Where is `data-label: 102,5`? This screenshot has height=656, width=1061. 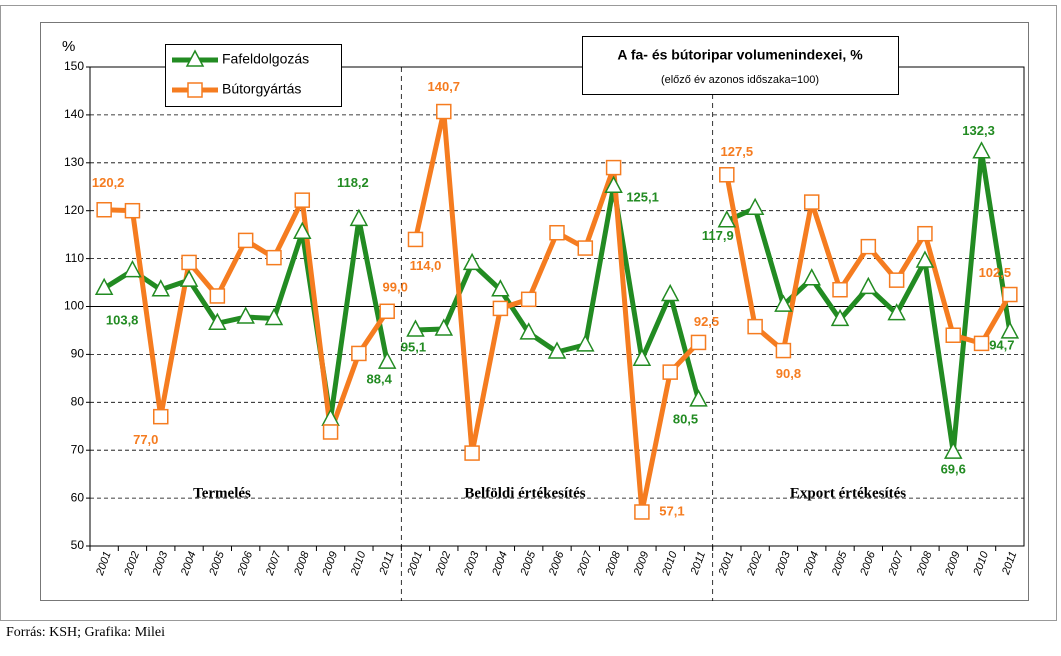 data-label: 102,5 is located at coordinates (995, 272).